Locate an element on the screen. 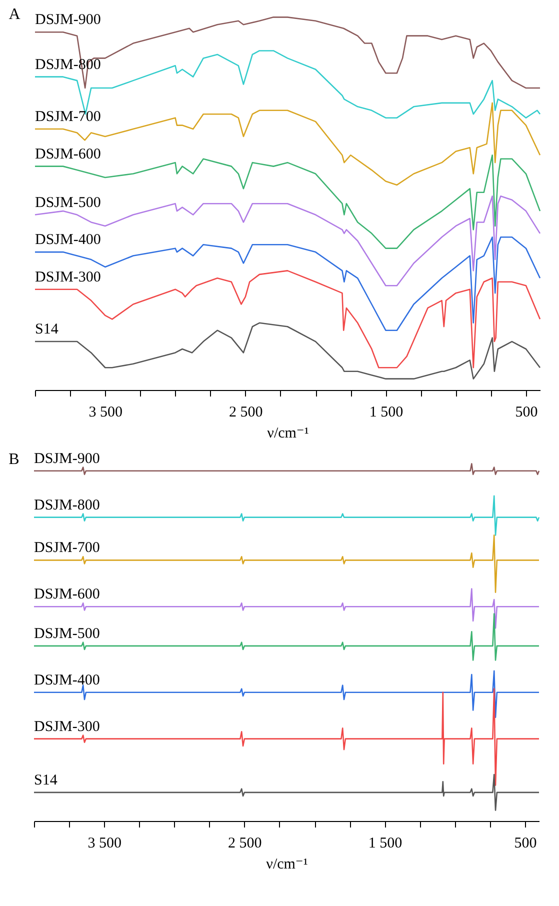 The height and width of the screenshot is (906, 559). chart-title: B is located at coordinates (14, 459).